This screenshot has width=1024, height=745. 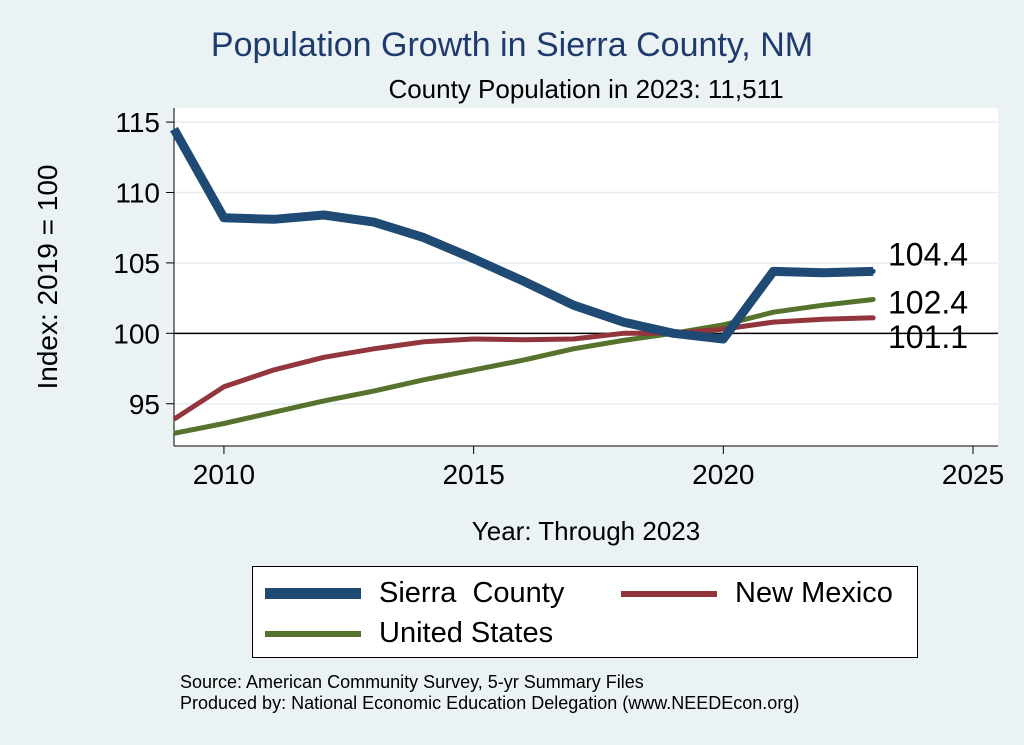 I want to click on y-tick-label-110: 110, so click(x=137, y=193).